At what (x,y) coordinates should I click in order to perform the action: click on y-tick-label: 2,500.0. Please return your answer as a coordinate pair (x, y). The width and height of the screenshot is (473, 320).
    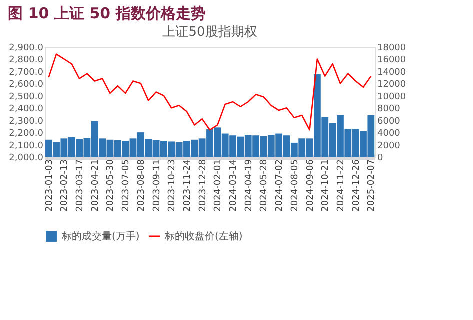
    Looking at the image, I should click on (26, 97).